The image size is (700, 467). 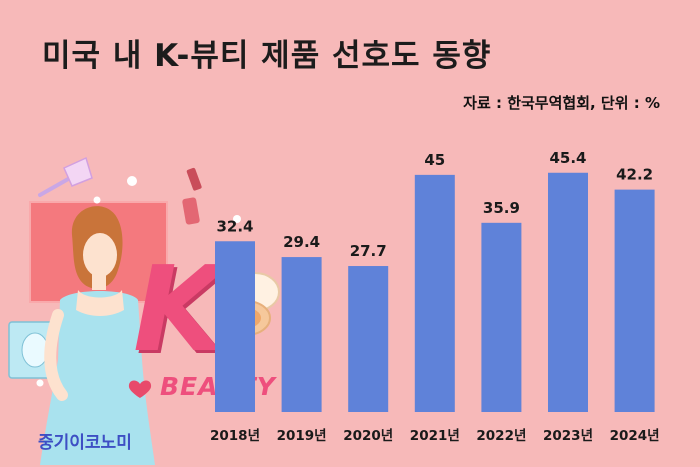 I want to click on chart-title: 미국 내 K-뷰티 제품 선호도 동향, so click(x=267, y=56).